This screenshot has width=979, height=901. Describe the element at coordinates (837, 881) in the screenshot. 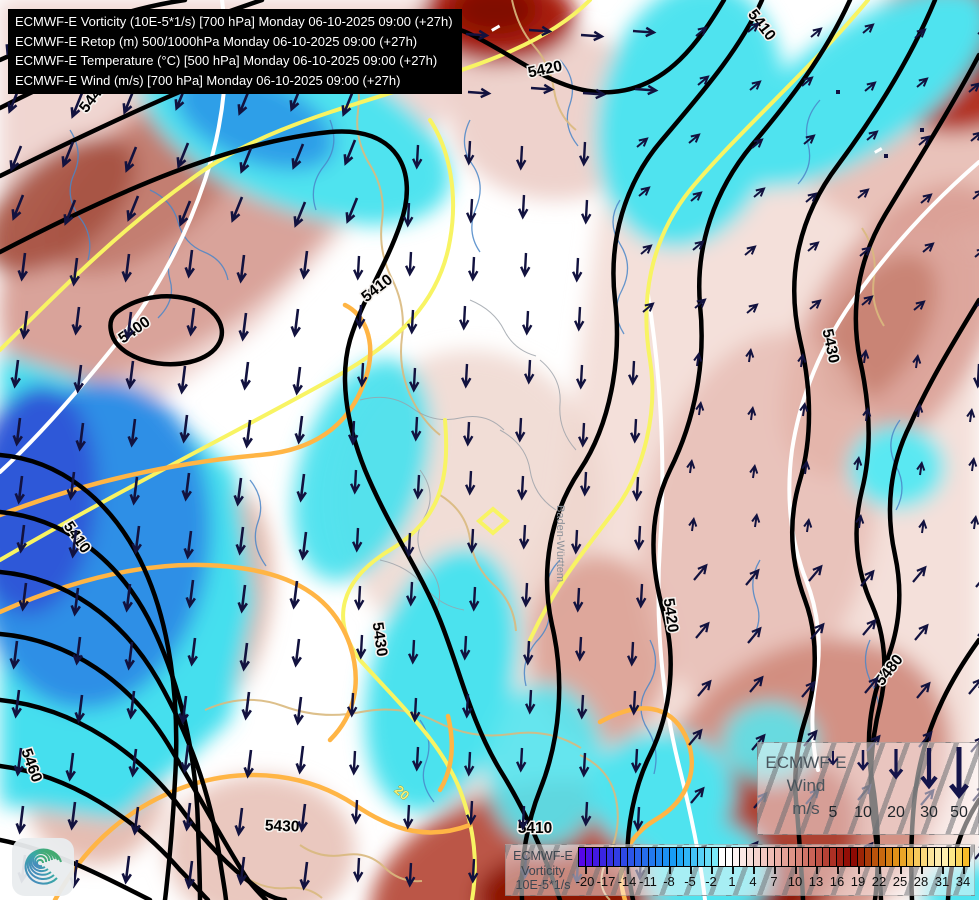

I see `colorbar-tick-label: 16` at that location.